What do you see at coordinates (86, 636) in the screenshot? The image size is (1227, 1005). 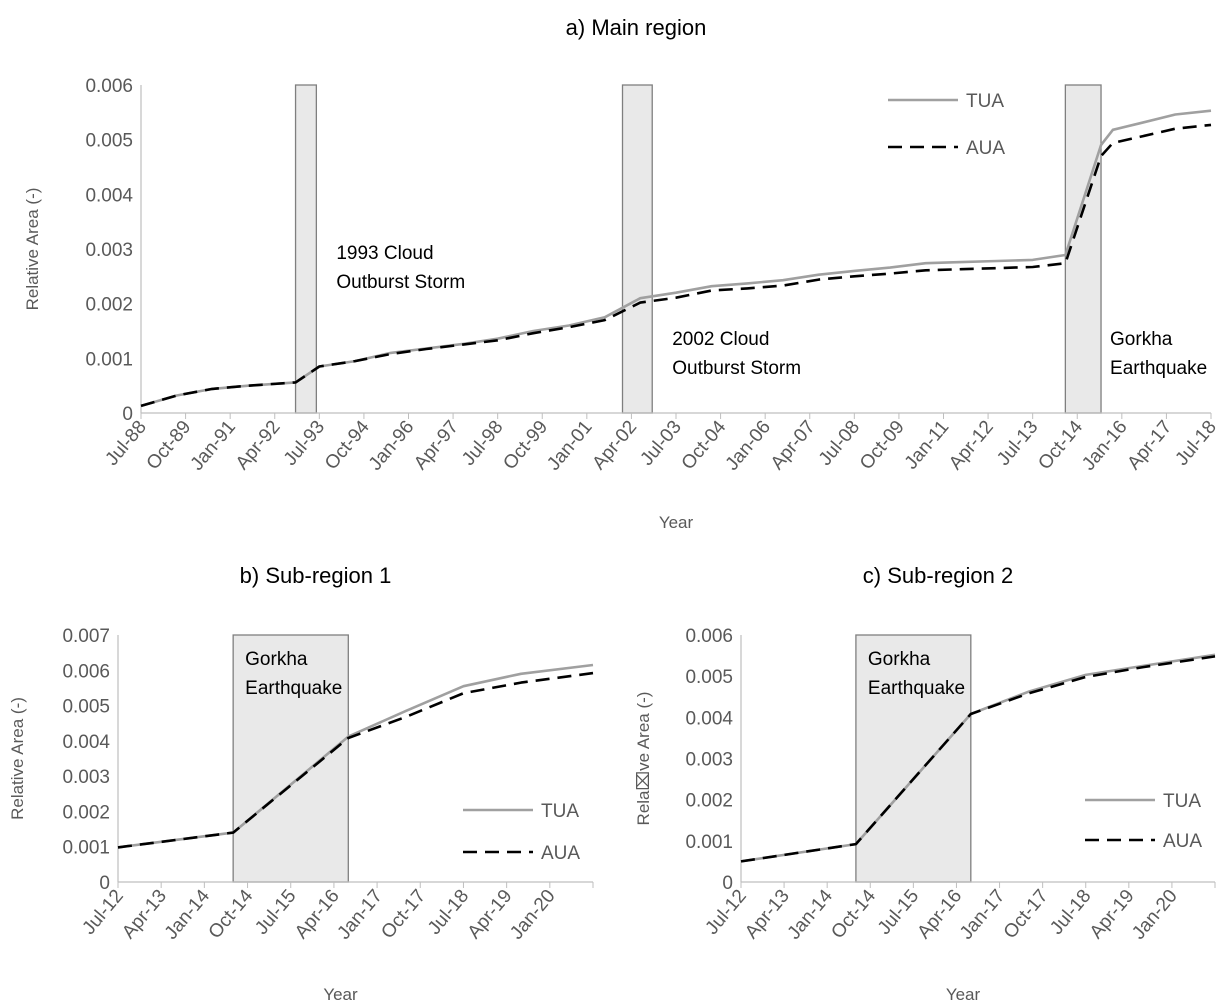 I see `y-tick-label: 0.007` at bounding box center [86, 636].